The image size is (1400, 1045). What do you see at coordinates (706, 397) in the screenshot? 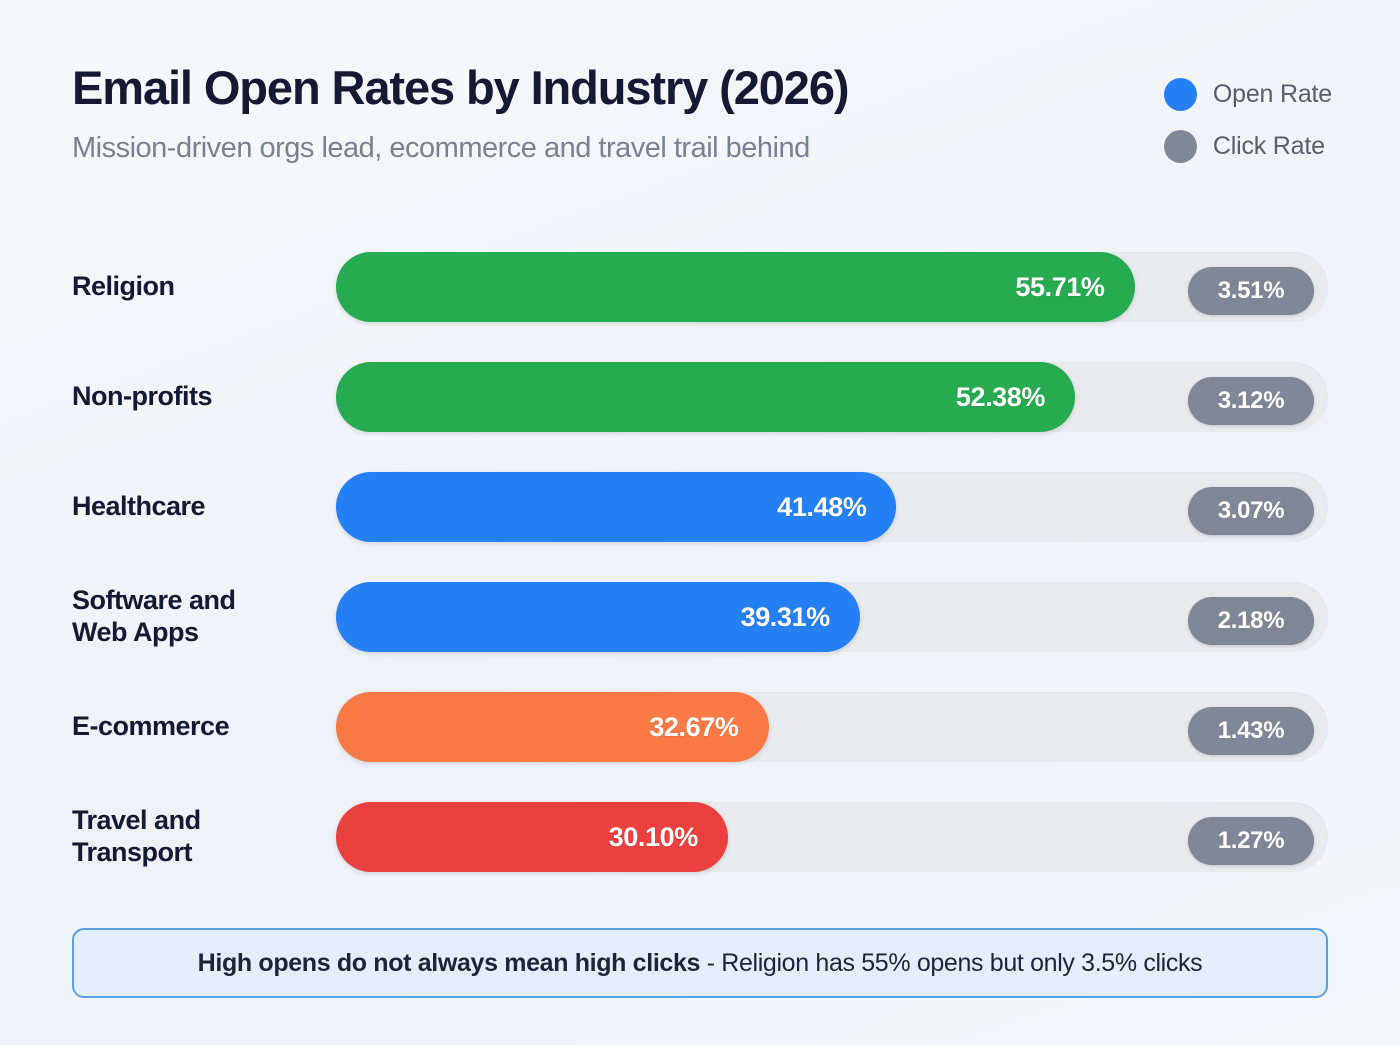
I see `open-rate-bar: 52.38%` at bounding box center [706, 397].